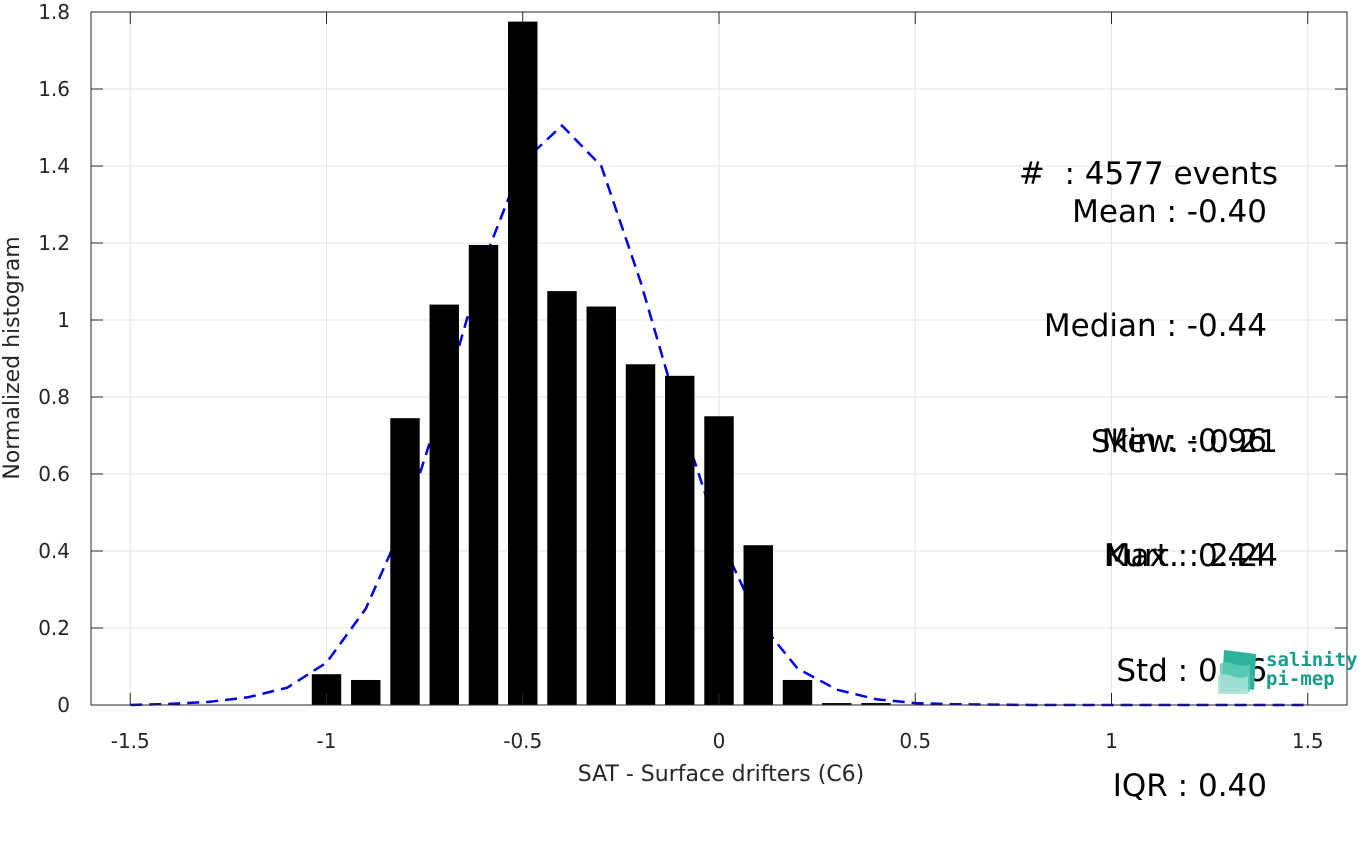 The image size is (1367, 844). What do you see at coordinates (54, 89) in the screenshot?
I see `y-tick-label: 1.6` at bounding box center [54, 89].